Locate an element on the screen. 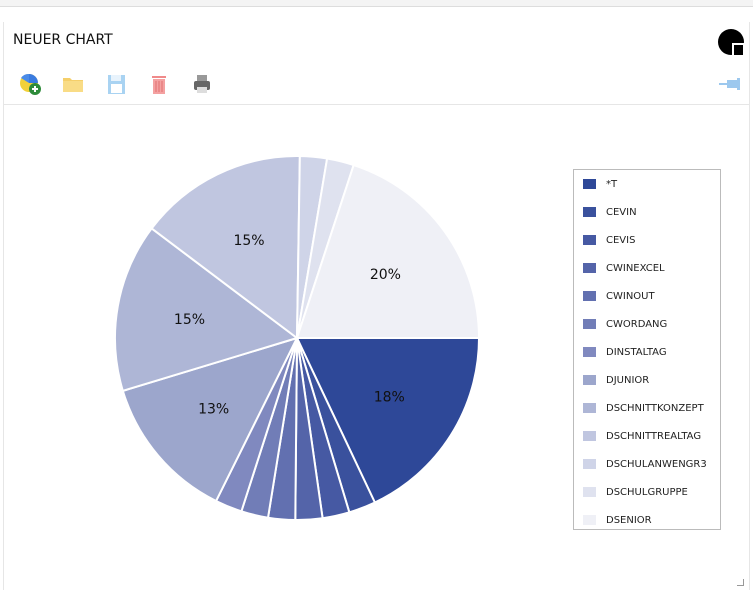  legend-item: CEVIN is located at coordinates (647, 212).